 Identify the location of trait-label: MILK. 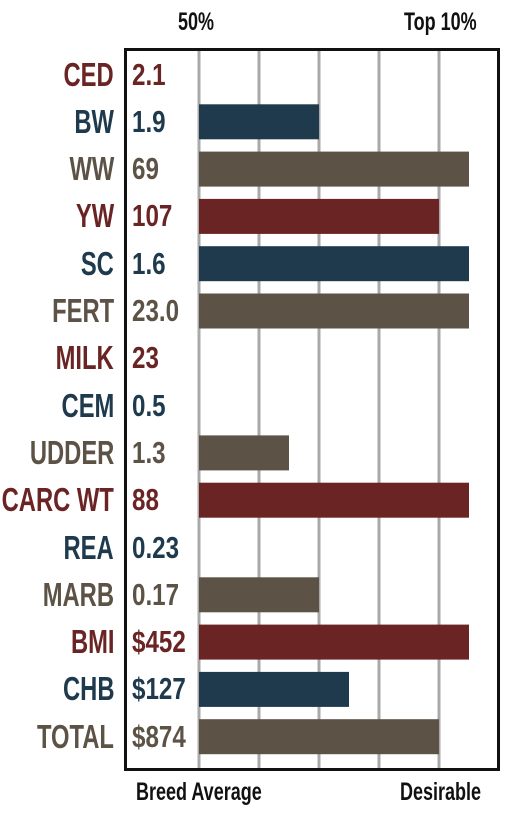
(84, 358).